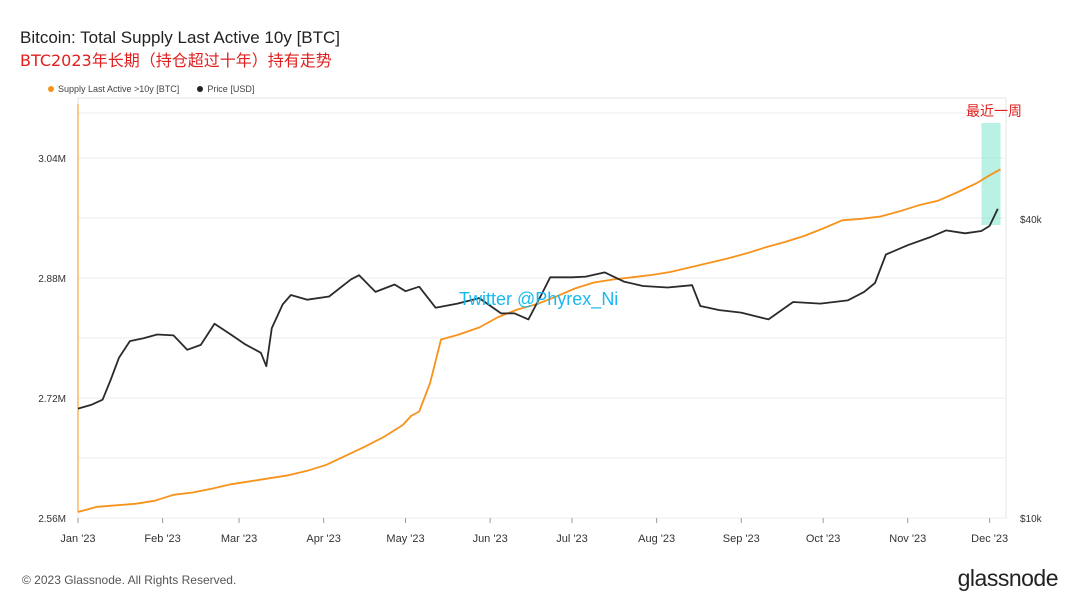 The image size is (1080, 608). What do you see at coordinates (129, 580) in the screenshot?
I see `copyright-text: © 2023 Glassnode. All Rights Reserved.` at bounding box center [129, 580].